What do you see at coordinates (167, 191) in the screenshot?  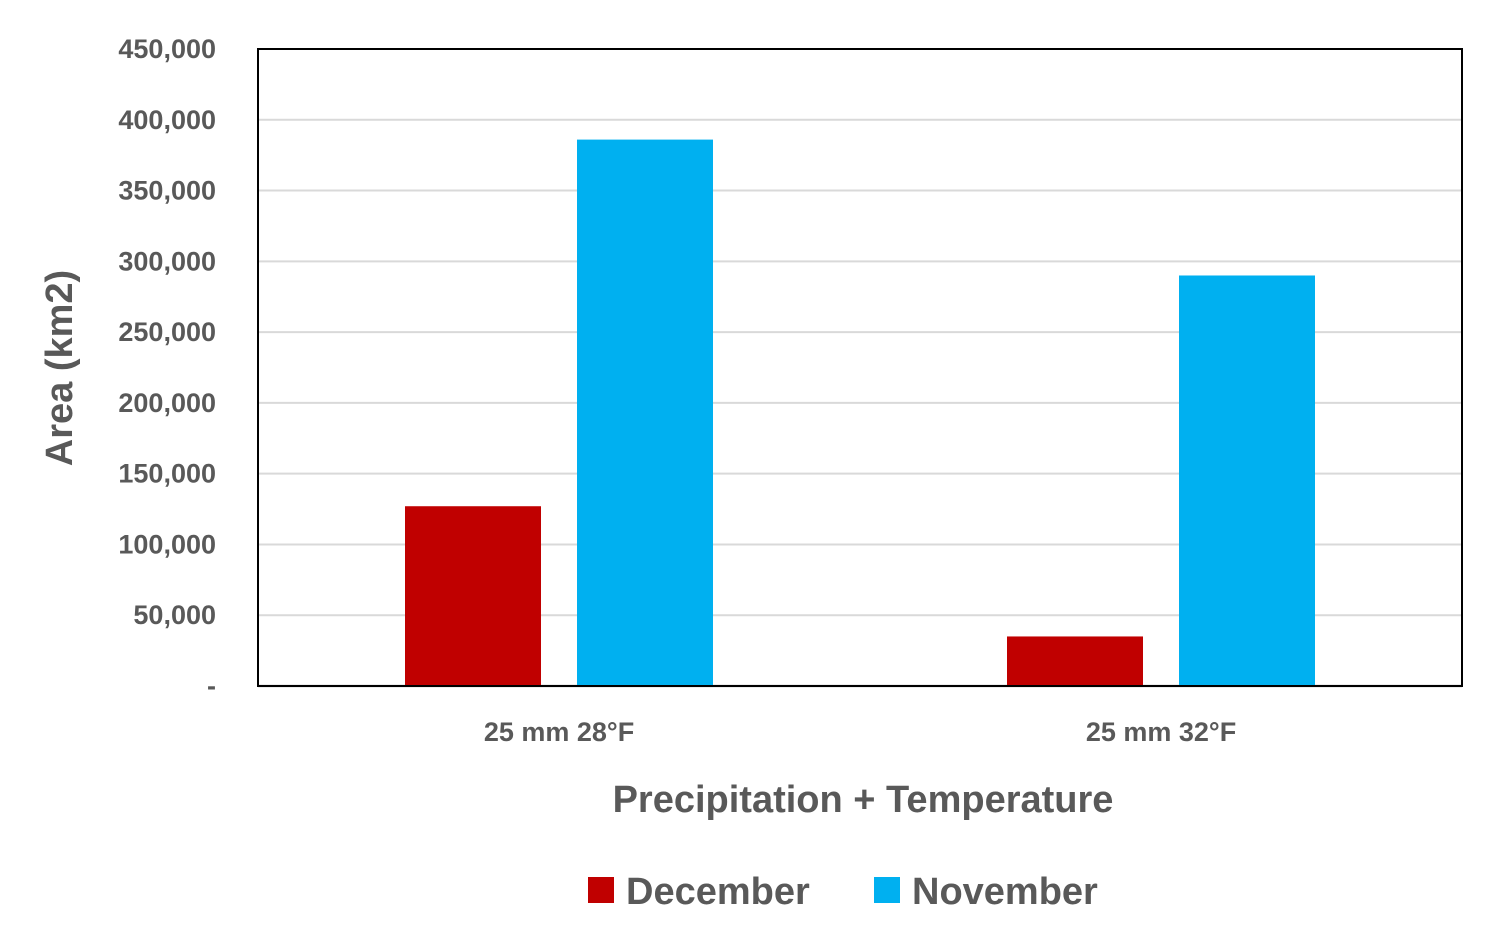 I see `y-tick-label: 350,000` at bounding box center [167, 191].